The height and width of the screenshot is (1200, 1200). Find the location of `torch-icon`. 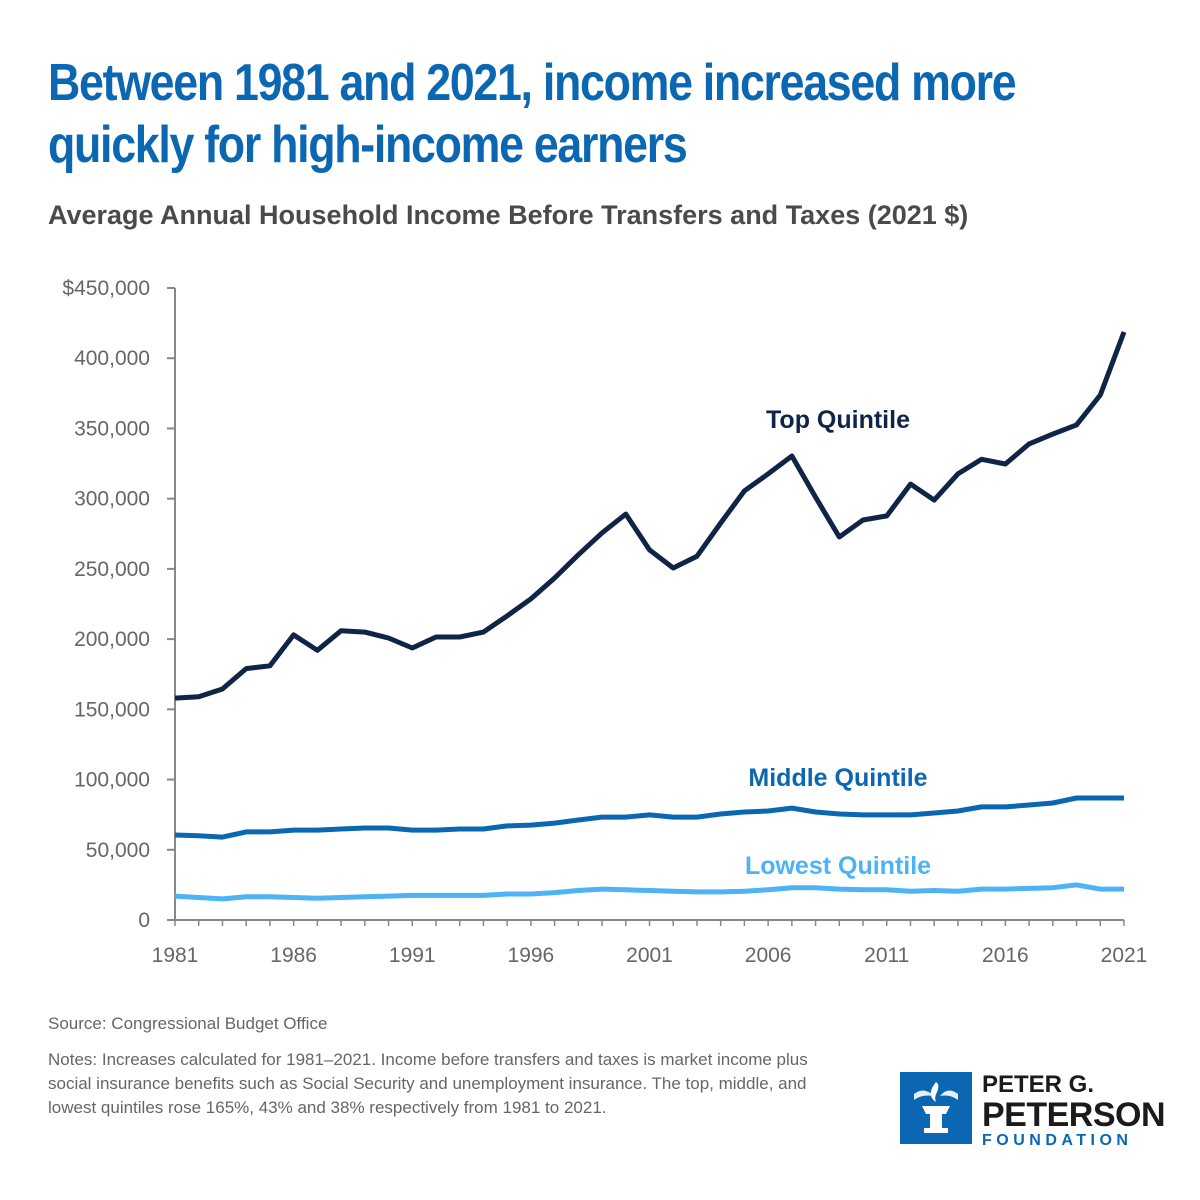

torch-icon is located at coordinates (936, 1108).